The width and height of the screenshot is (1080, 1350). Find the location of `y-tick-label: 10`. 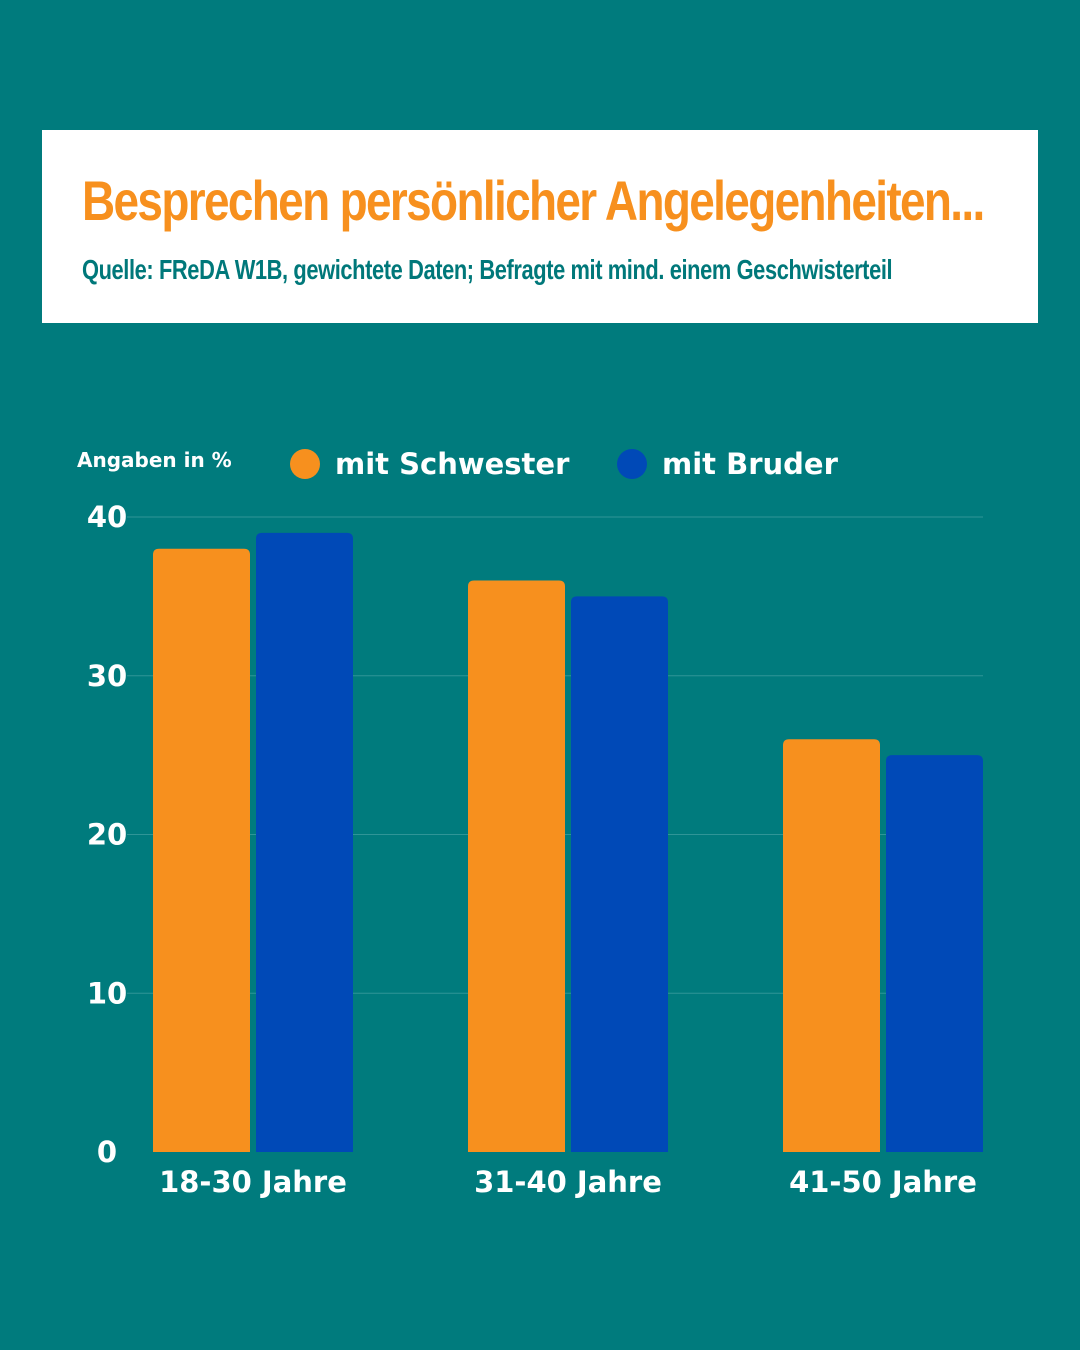

y-tick-label: 10 is located at coordinates (107, 993).